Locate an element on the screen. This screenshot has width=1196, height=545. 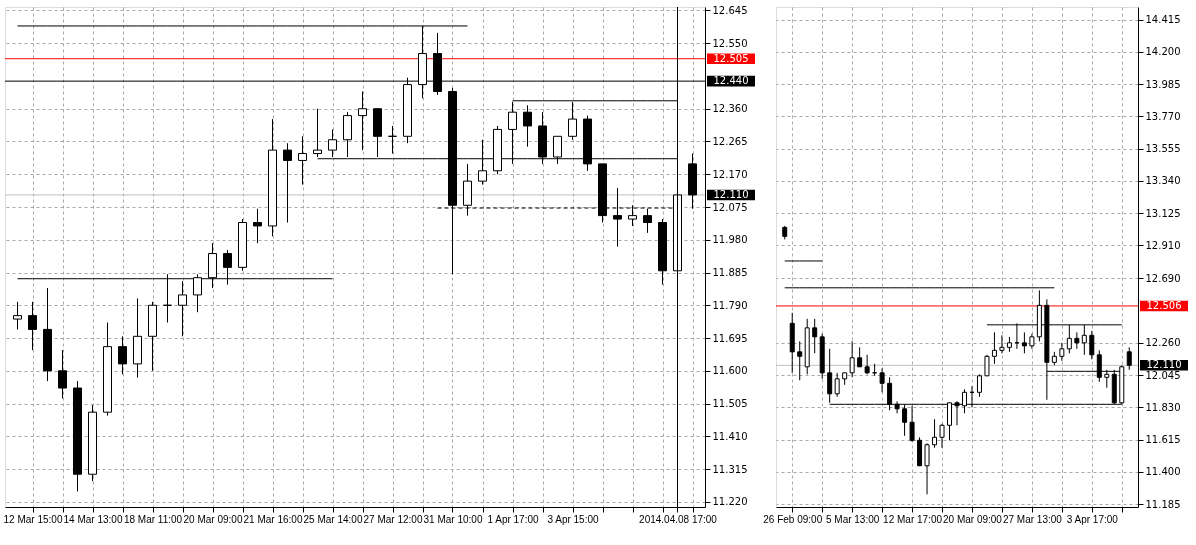
y-tick-label: 13.340 is located at coordinates (1163, 181).